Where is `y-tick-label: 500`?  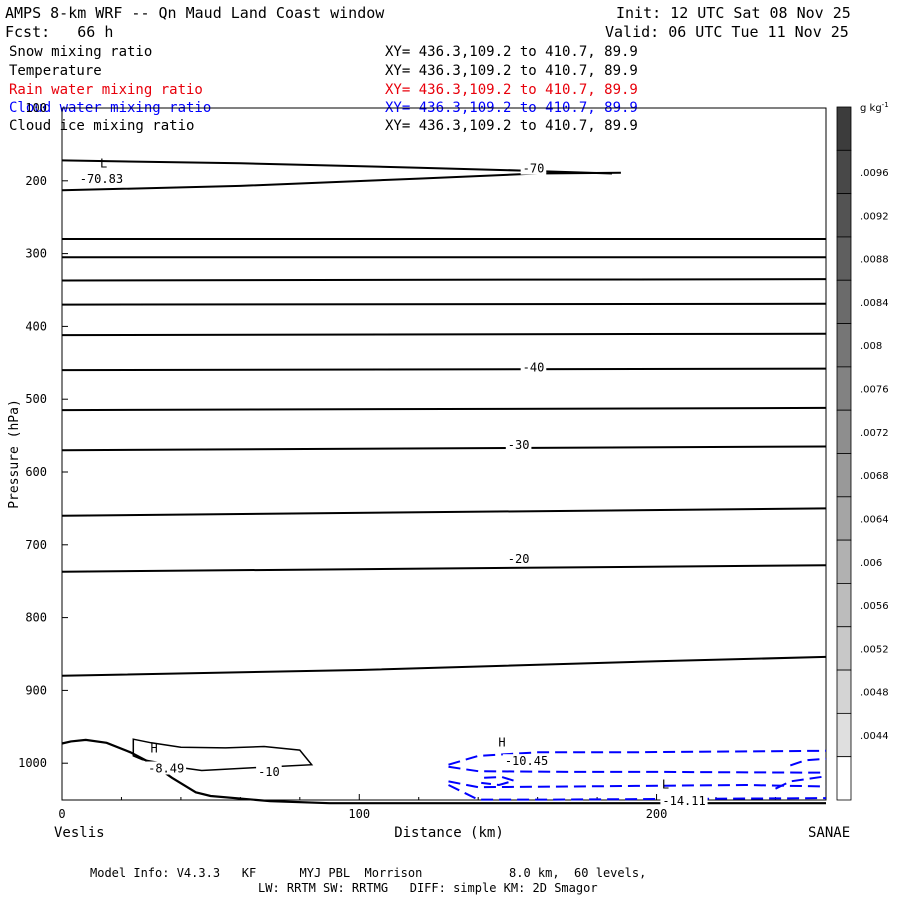
y-tick-label: 500 is located at coordinates (36, 399).